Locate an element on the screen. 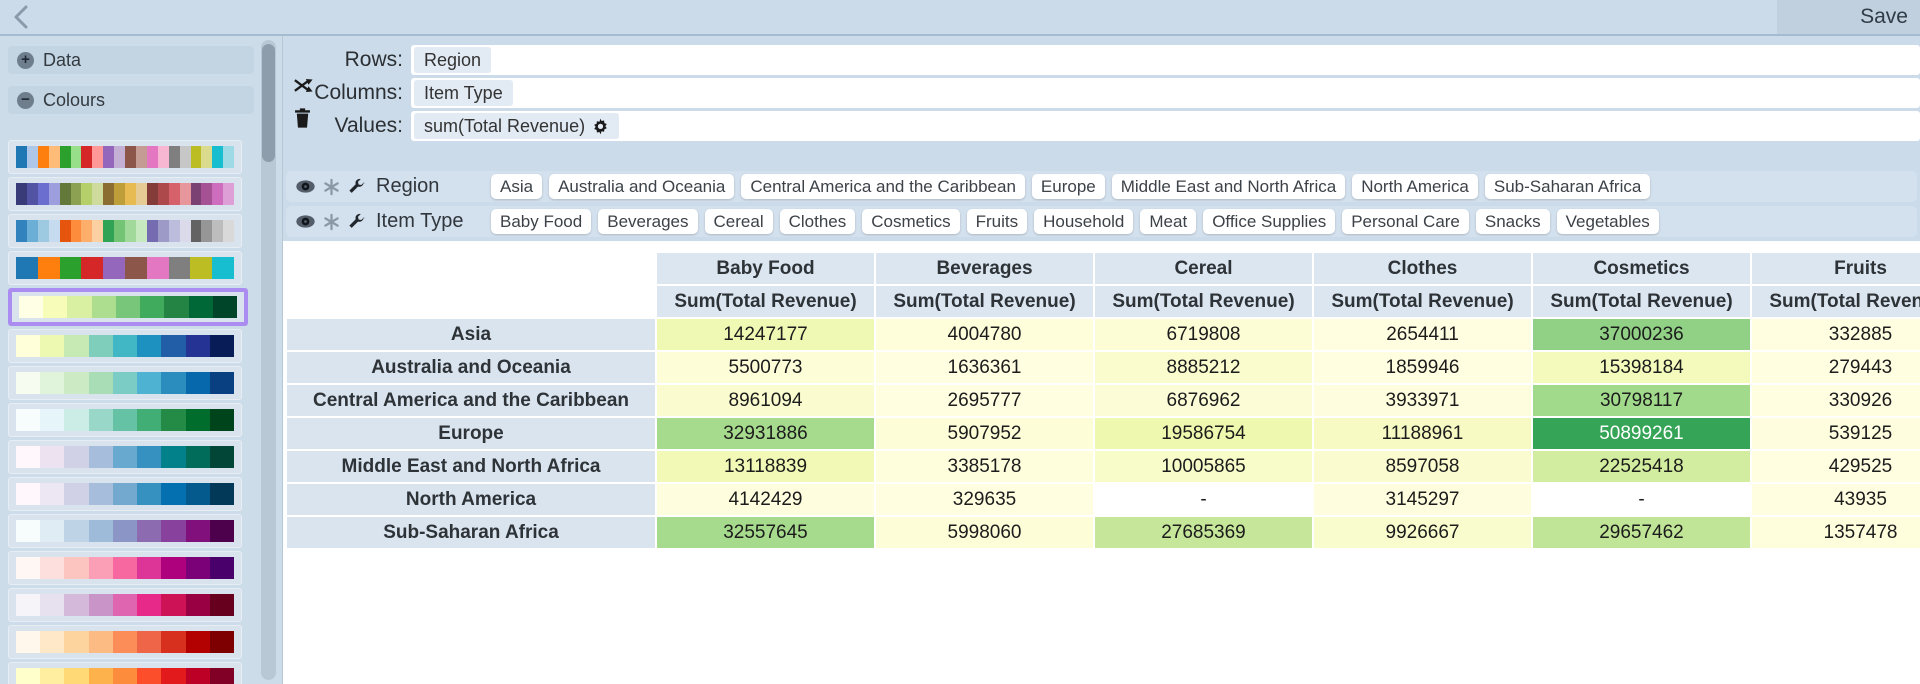 The height and width of the screenshot is (684, 1920). cell-middle-east-and-north-africa-fruits: 429525 is located at coordinates (1836, 466).